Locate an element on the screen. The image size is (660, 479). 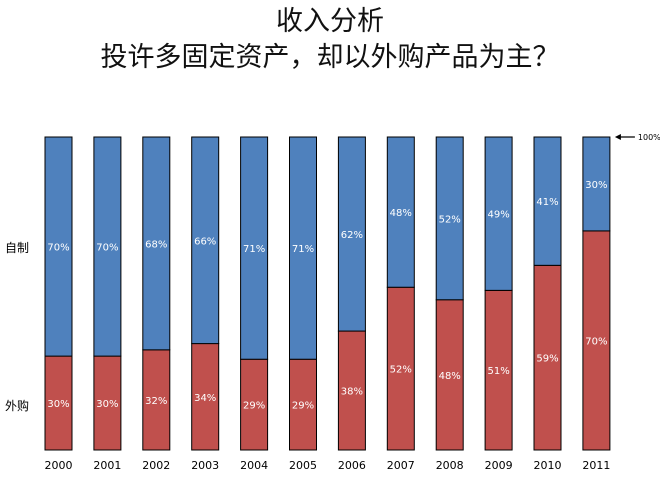
bar-self-made-2005 is located at coordinates (303, 248).